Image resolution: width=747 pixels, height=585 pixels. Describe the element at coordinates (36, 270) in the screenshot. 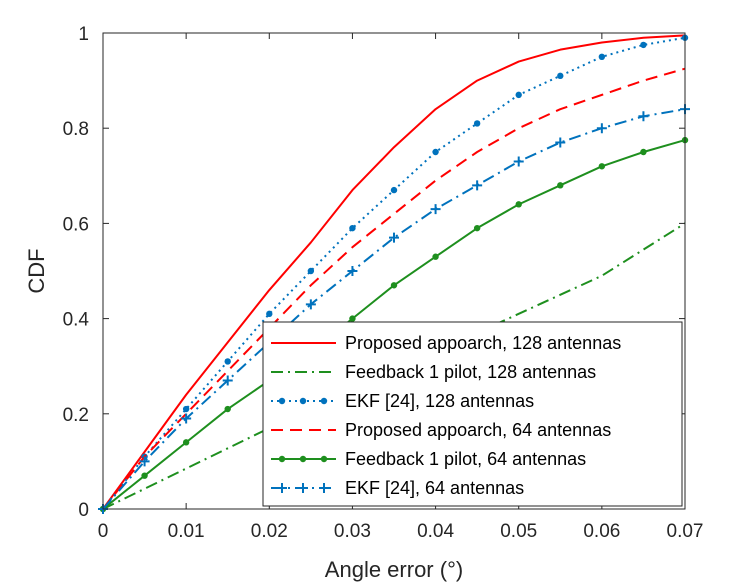

I see `y-axis-label: CDF` at that location.